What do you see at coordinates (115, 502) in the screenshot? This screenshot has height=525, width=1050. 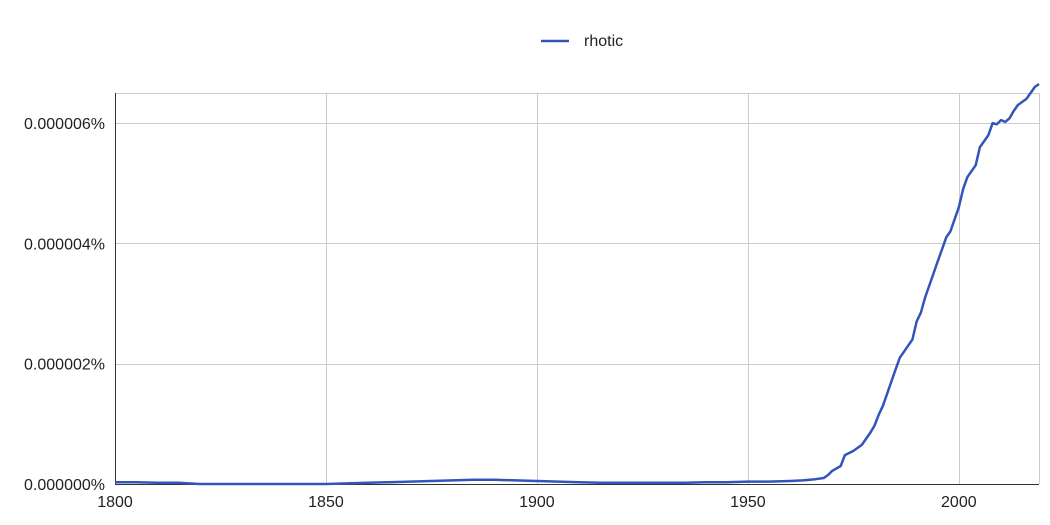 I see `x-tick-label-1800: 1800` at bounding box center [115, 502].